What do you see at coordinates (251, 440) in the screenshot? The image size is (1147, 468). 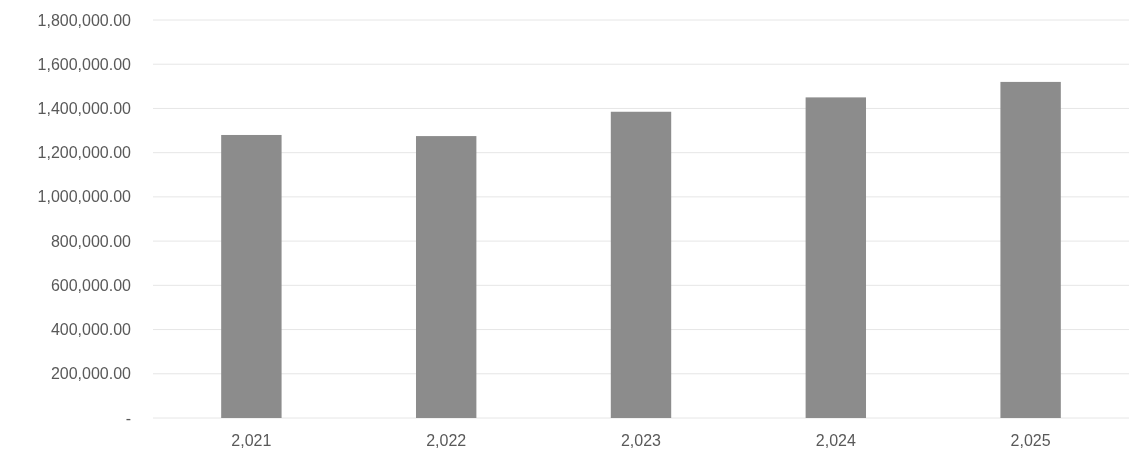 I see `x-tick-label: 2,021` at bounding box center [251, 440].